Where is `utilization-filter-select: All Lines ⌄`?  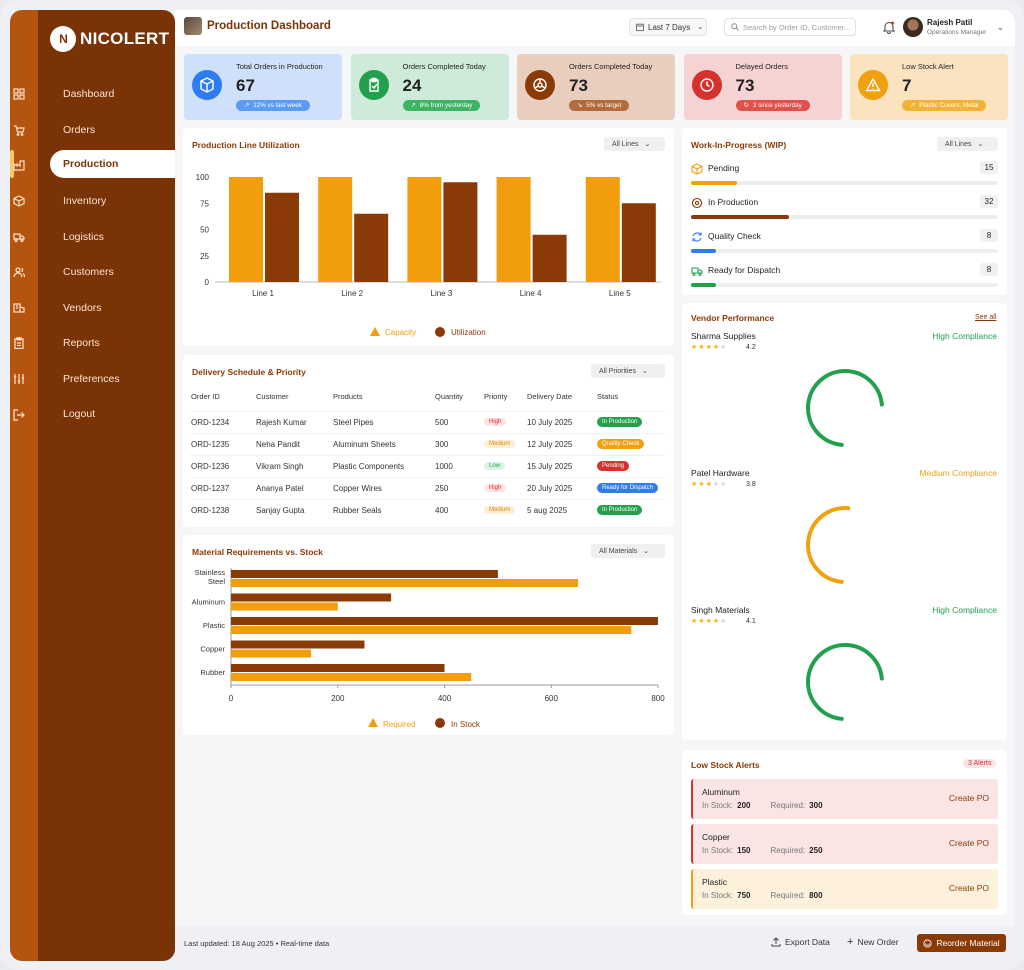
utilization-filter-select: All Lines ⌄ is located at coordinates (634, 144).